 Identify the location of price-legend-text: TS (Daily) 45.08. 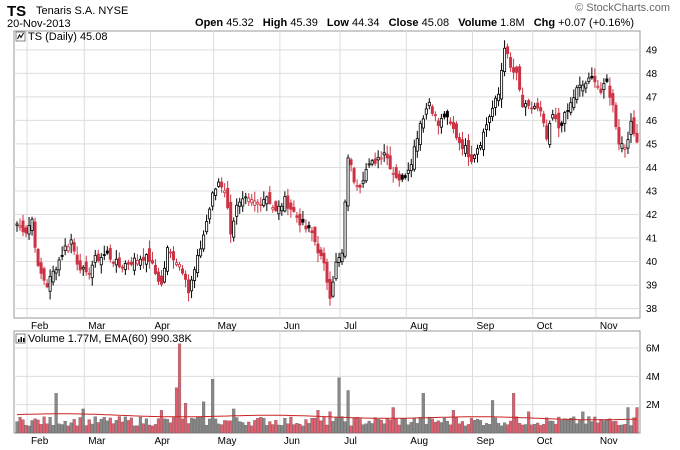
(67, 37).